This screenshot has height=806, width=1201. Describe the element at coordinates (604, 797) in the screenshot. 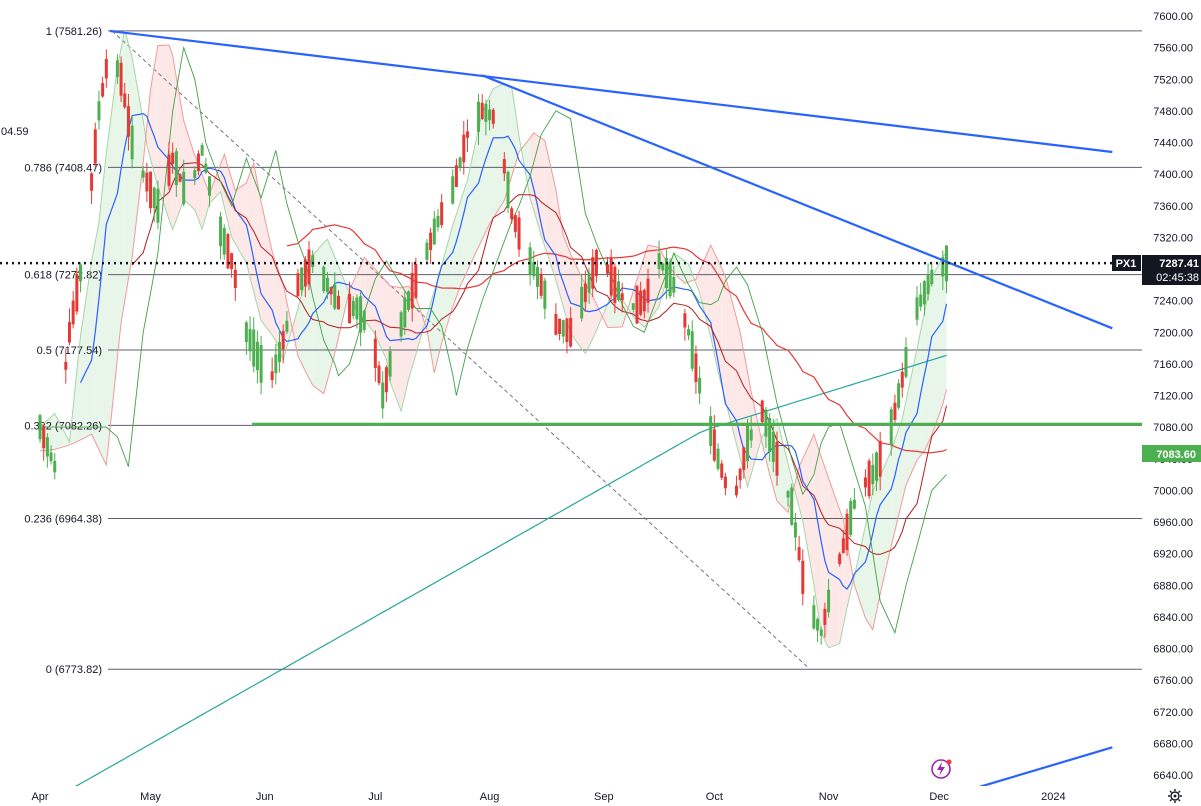

I see `x-tick-label: Sep` at that location.